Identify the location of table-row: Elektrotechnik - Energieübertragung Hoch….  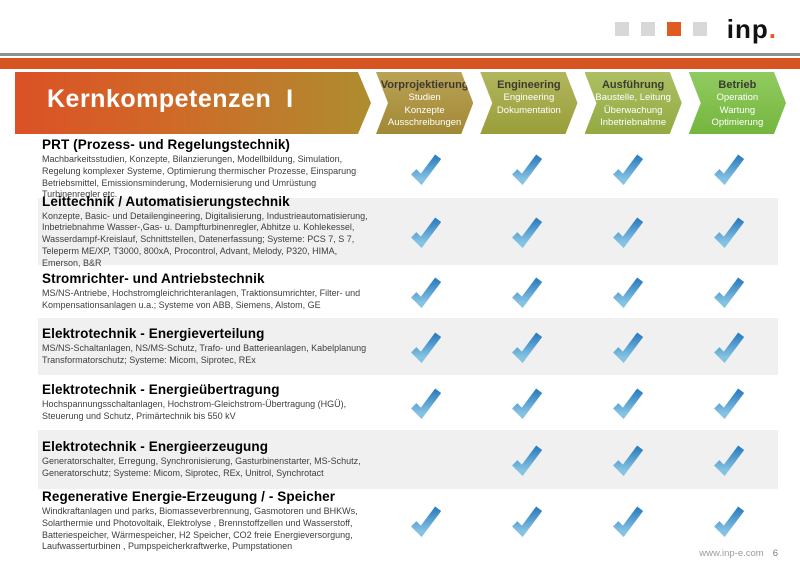
(400, 402).